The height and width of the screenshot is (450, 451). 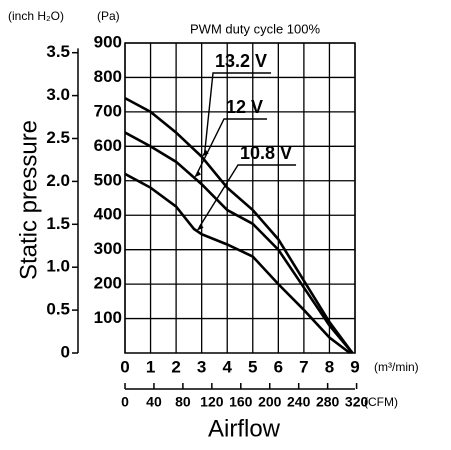 What do you see at coordinates (396, 367) in the screenshot?
I see `x-unit: (m³/min)` at bounding box center [396, 367].